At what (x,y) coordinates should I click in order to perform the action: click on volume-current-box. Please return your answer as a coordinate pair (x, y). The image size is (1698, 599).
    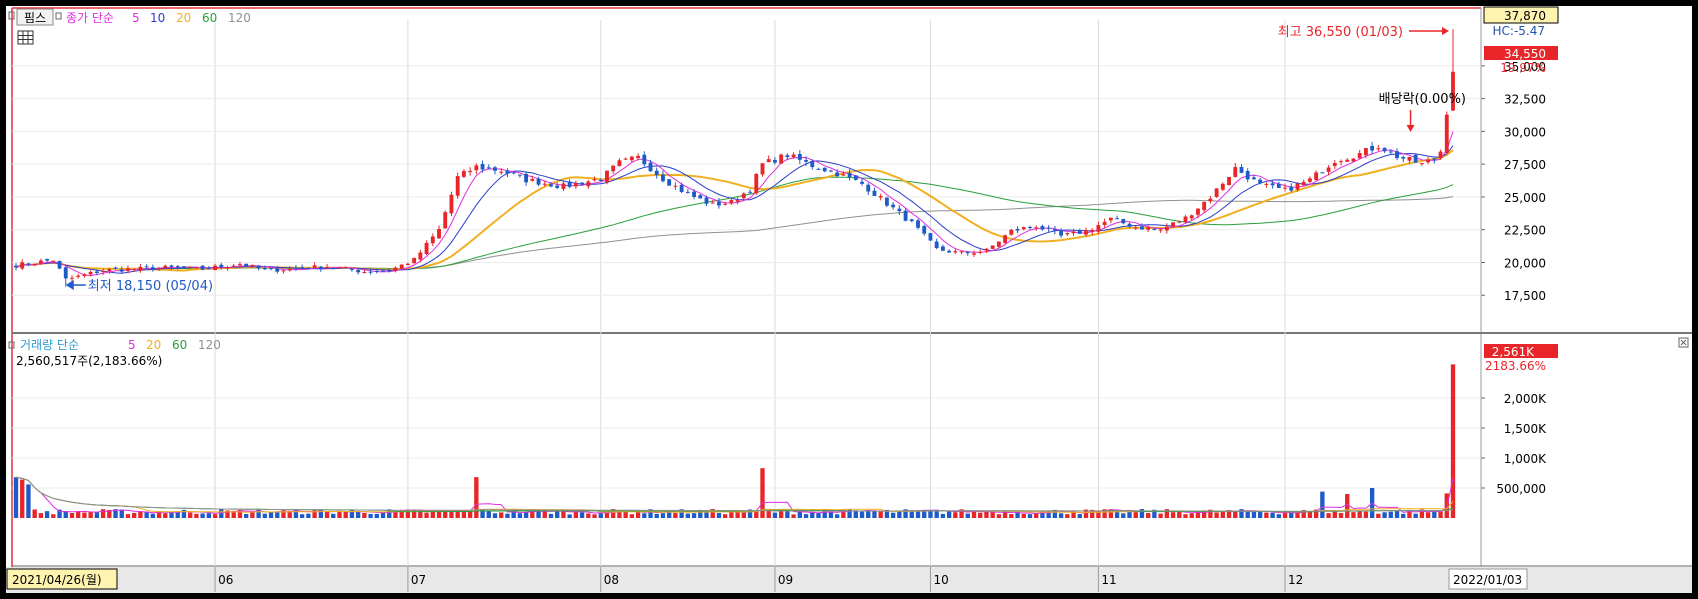
    Looking at the image, I should click on (1521, 351).